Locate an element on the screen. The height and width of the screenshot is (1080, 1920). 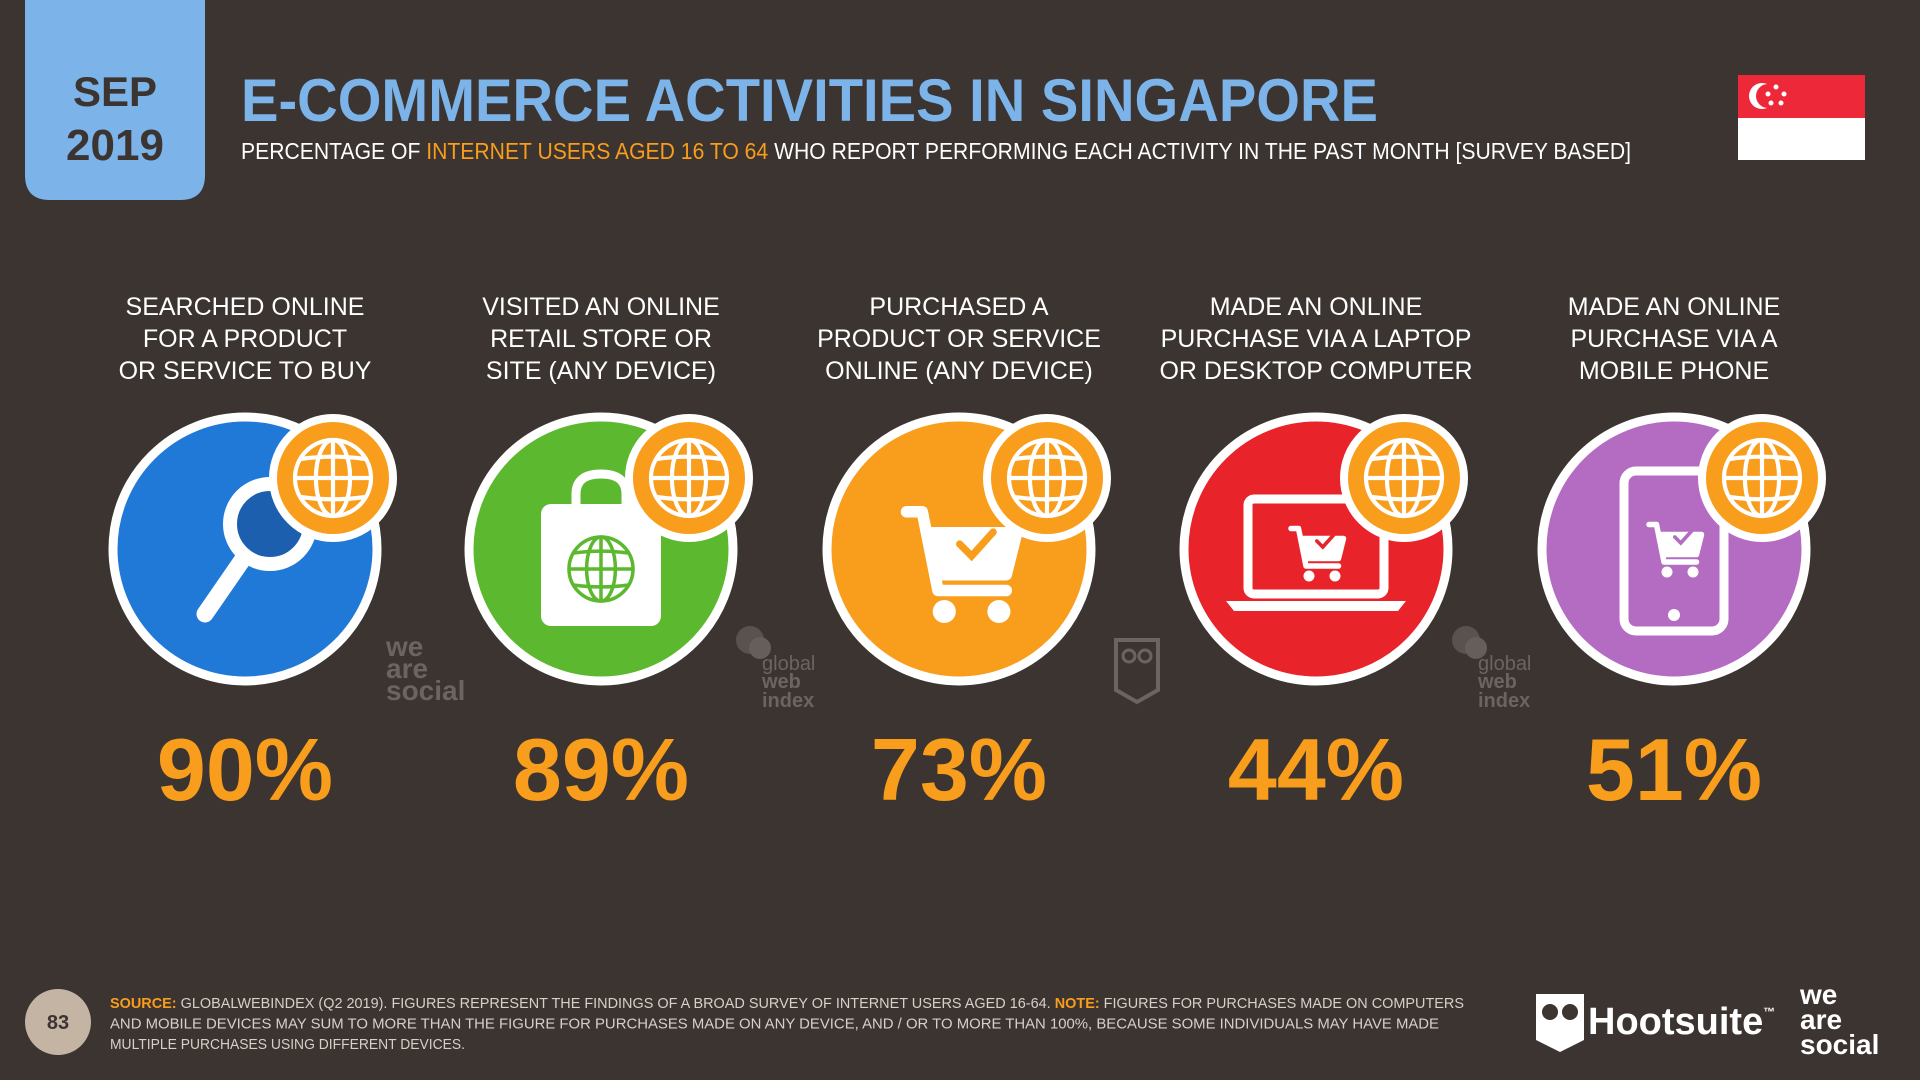
activity-label: FOR A PRODUCT is located at coordinates (245, 339).